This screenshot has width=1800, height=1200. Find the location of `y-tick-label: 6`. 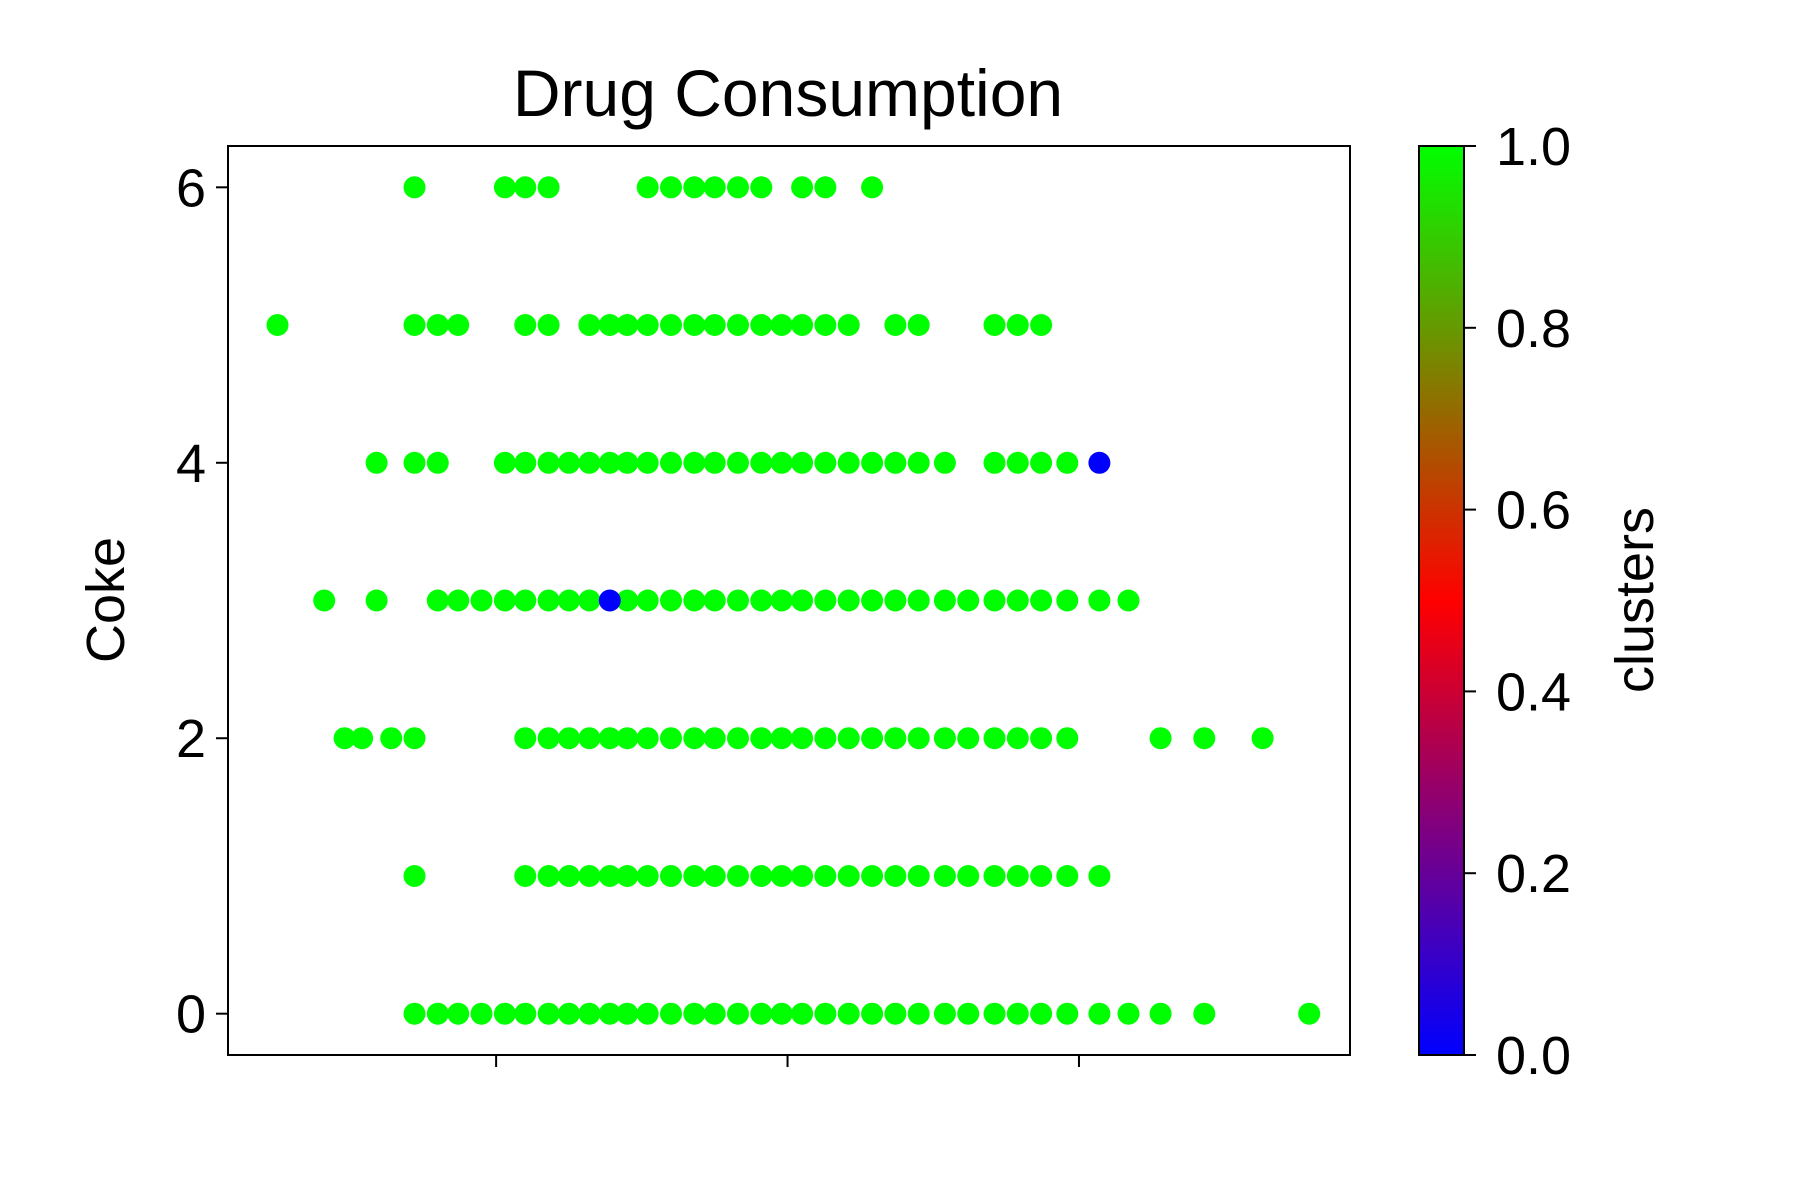

y-tick-label: 6 is located at coordinates (191, 188).